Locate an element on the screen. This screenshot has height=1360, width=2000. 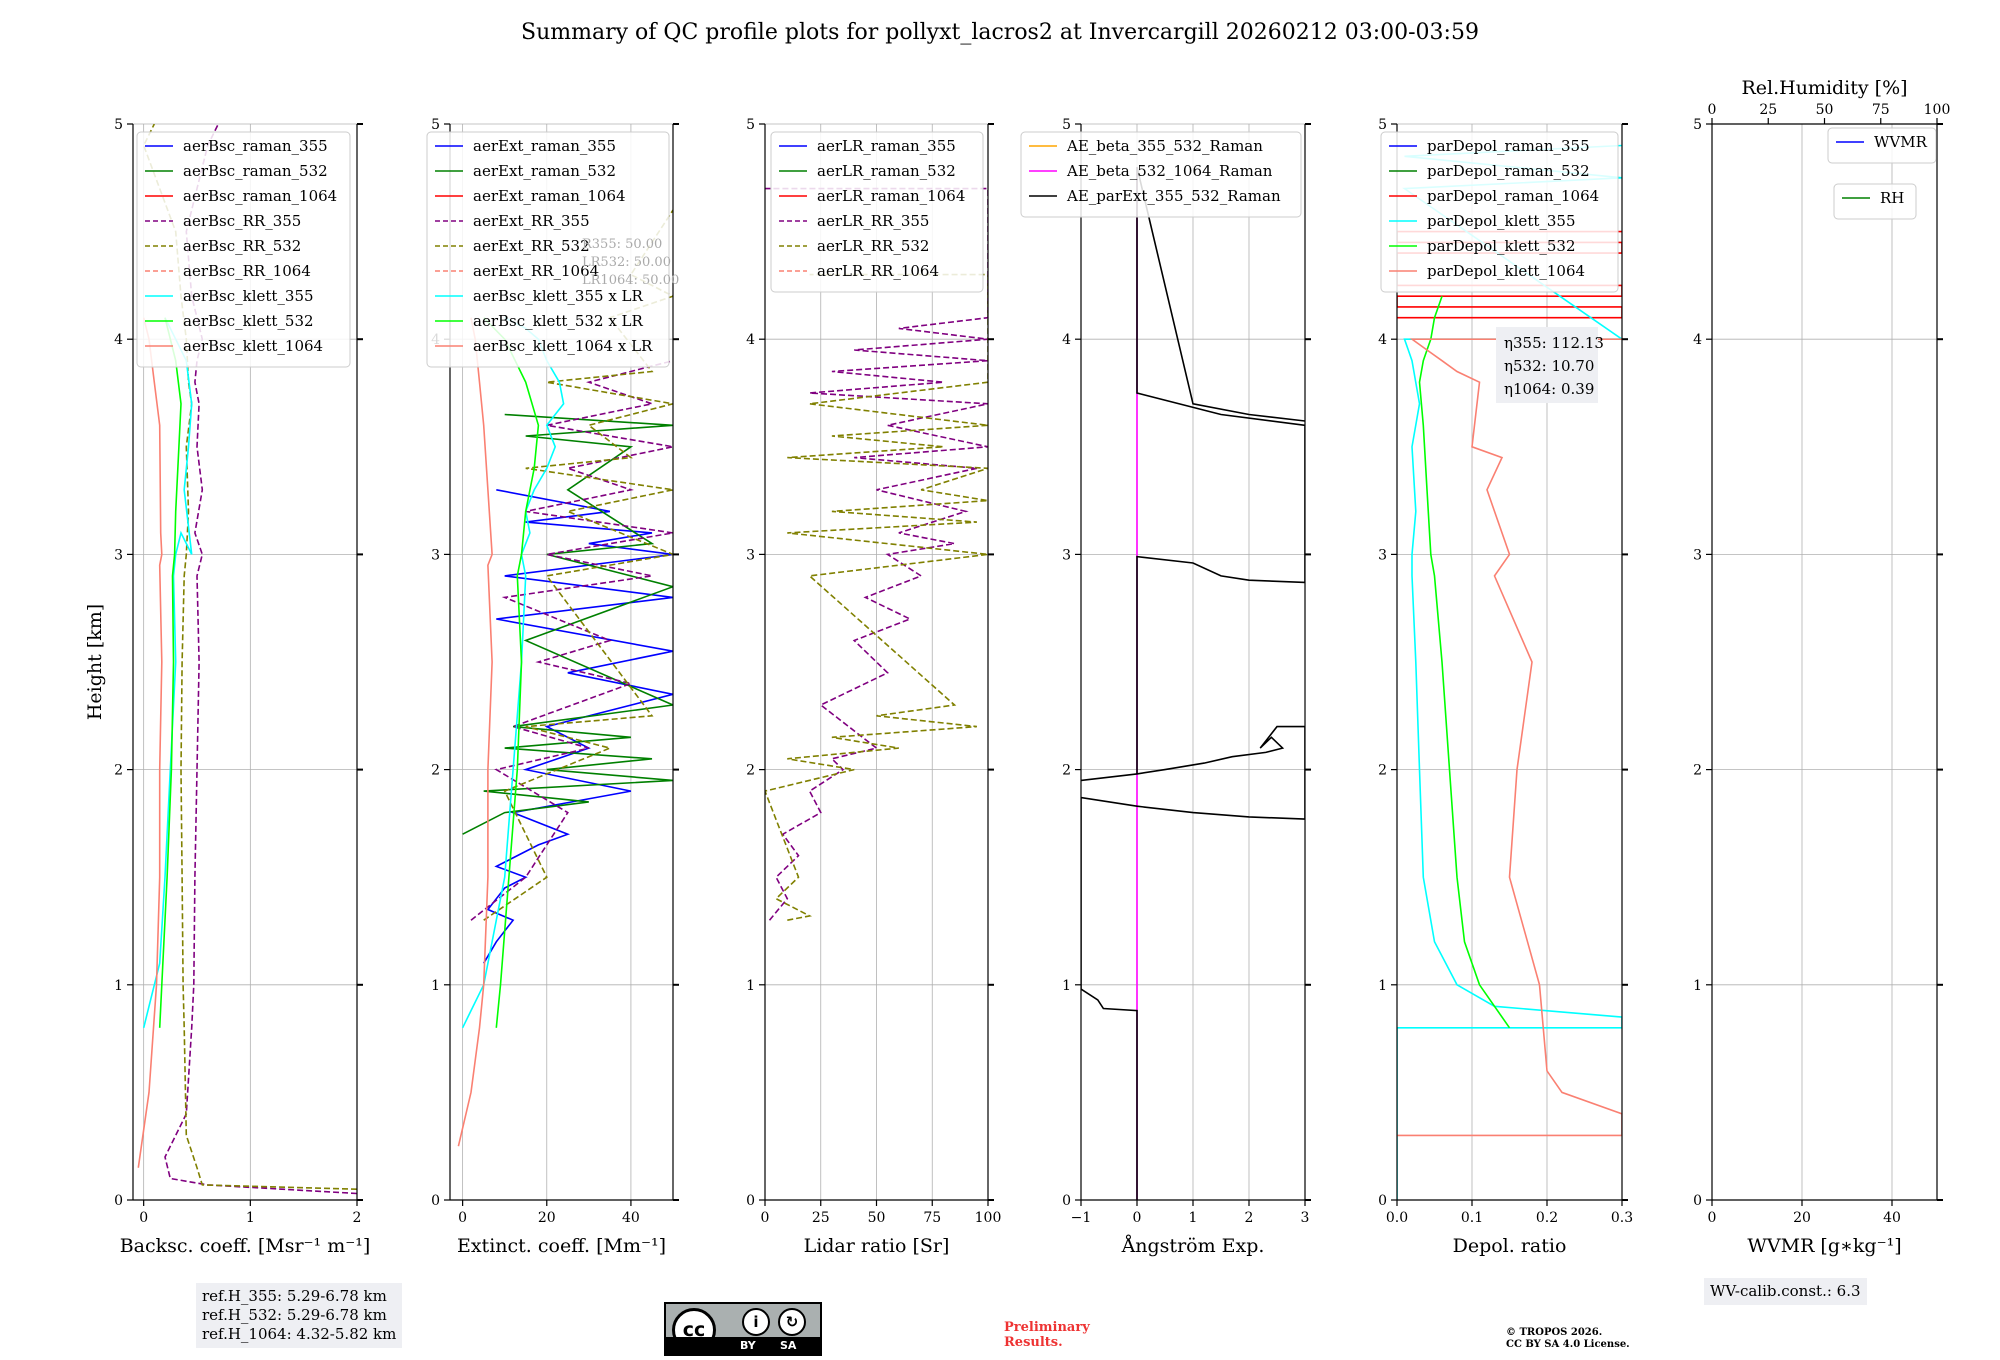
eta-box-bg is located at coordinates (1547, 365).